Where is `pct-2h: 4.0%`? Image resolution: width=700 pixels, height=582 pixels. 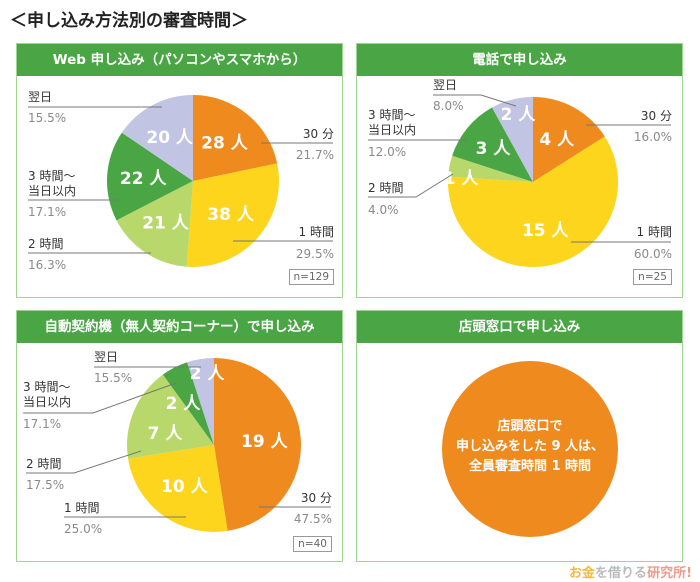 pct-2h: 4.0% is located at coordinates (383, 210).